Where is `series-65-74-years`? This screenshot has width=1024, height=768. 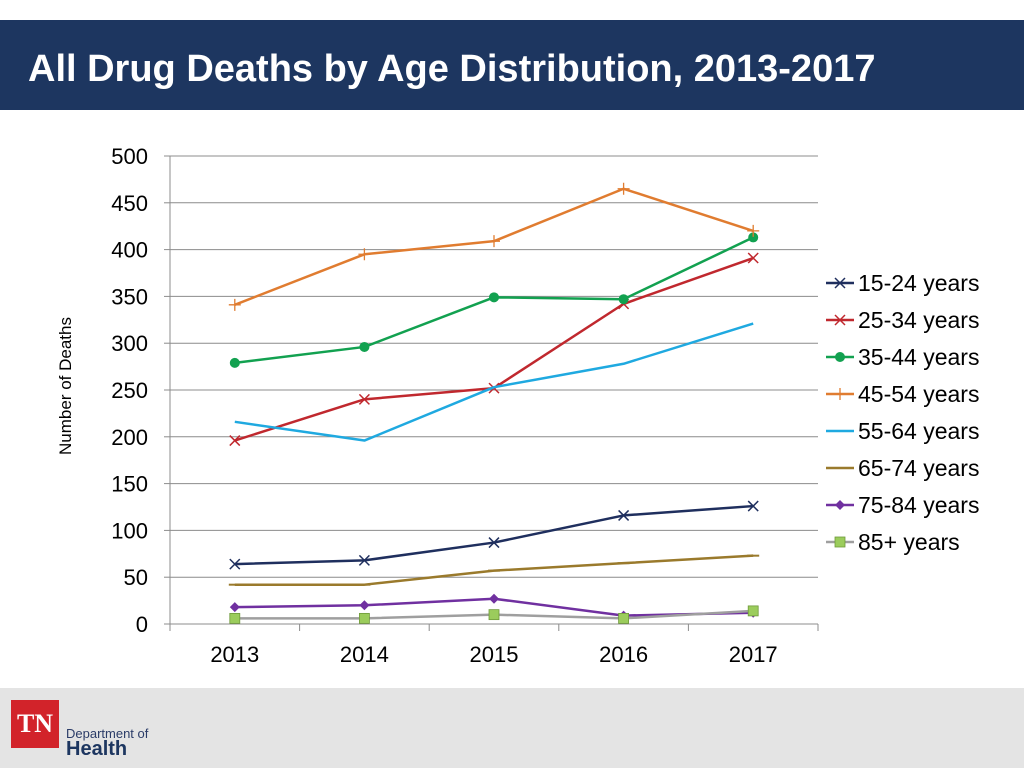 series-65-74-years is located at coordinates (494, 570).